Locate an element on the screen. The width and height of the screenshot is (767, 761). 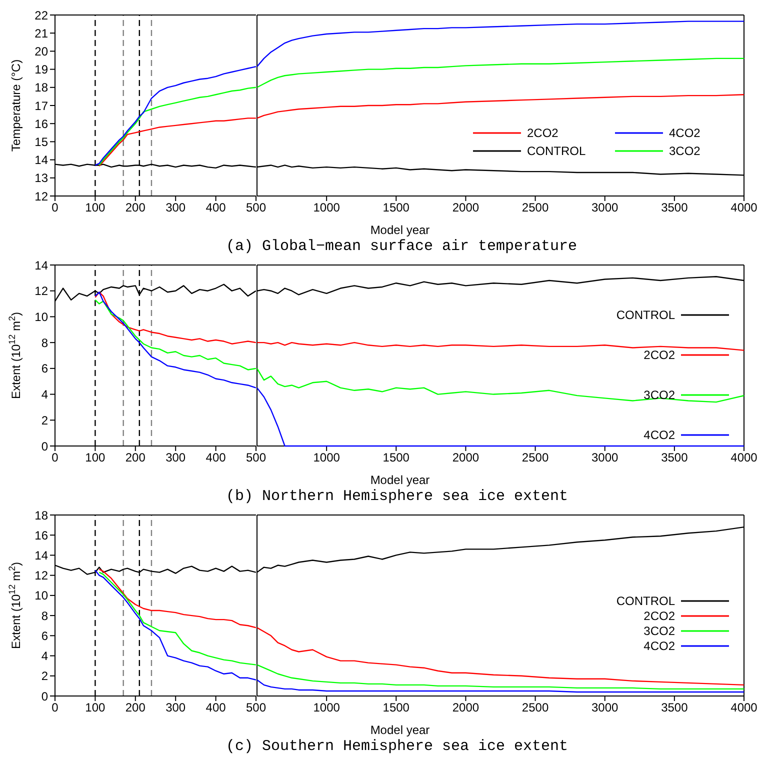
y-axis-title: Temperature (°C) is located at coordinates (16, 105).